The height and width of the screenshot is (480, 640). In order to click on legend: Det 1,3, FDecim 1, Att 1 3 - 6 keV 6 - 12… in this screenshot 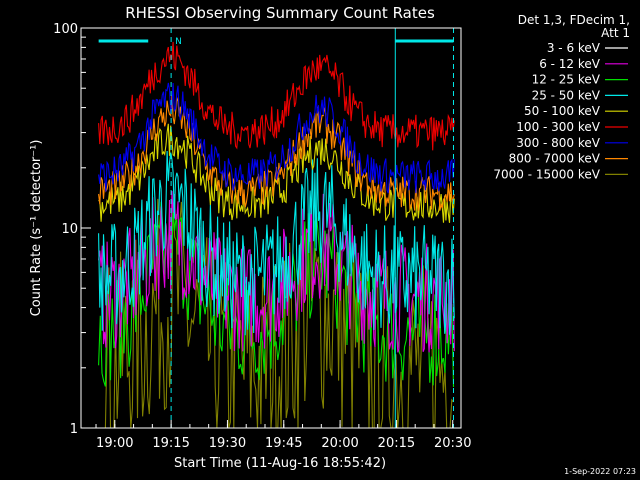, I will do `click(561, 97)`.